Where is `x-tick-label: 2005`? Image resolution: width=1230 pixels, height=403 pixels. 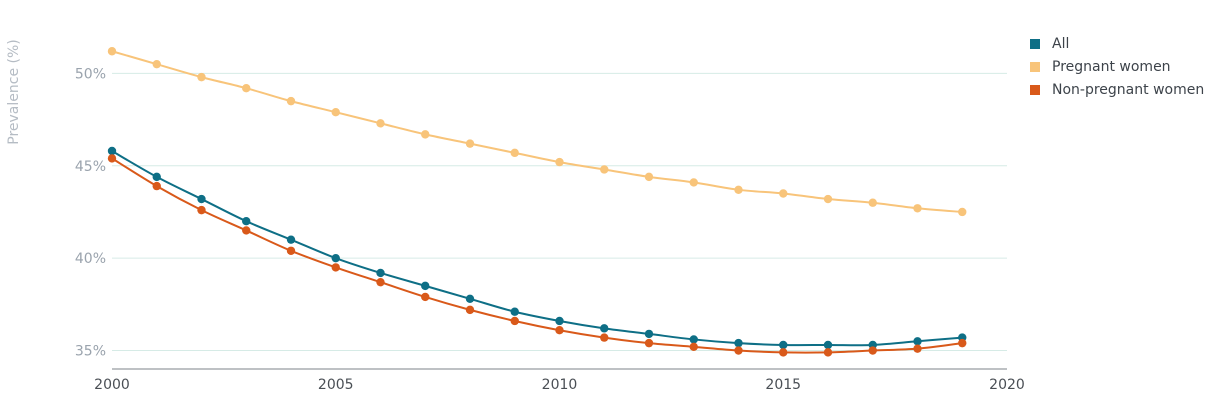 x-tick-label: 2005 is located at coordinates (336, 385).